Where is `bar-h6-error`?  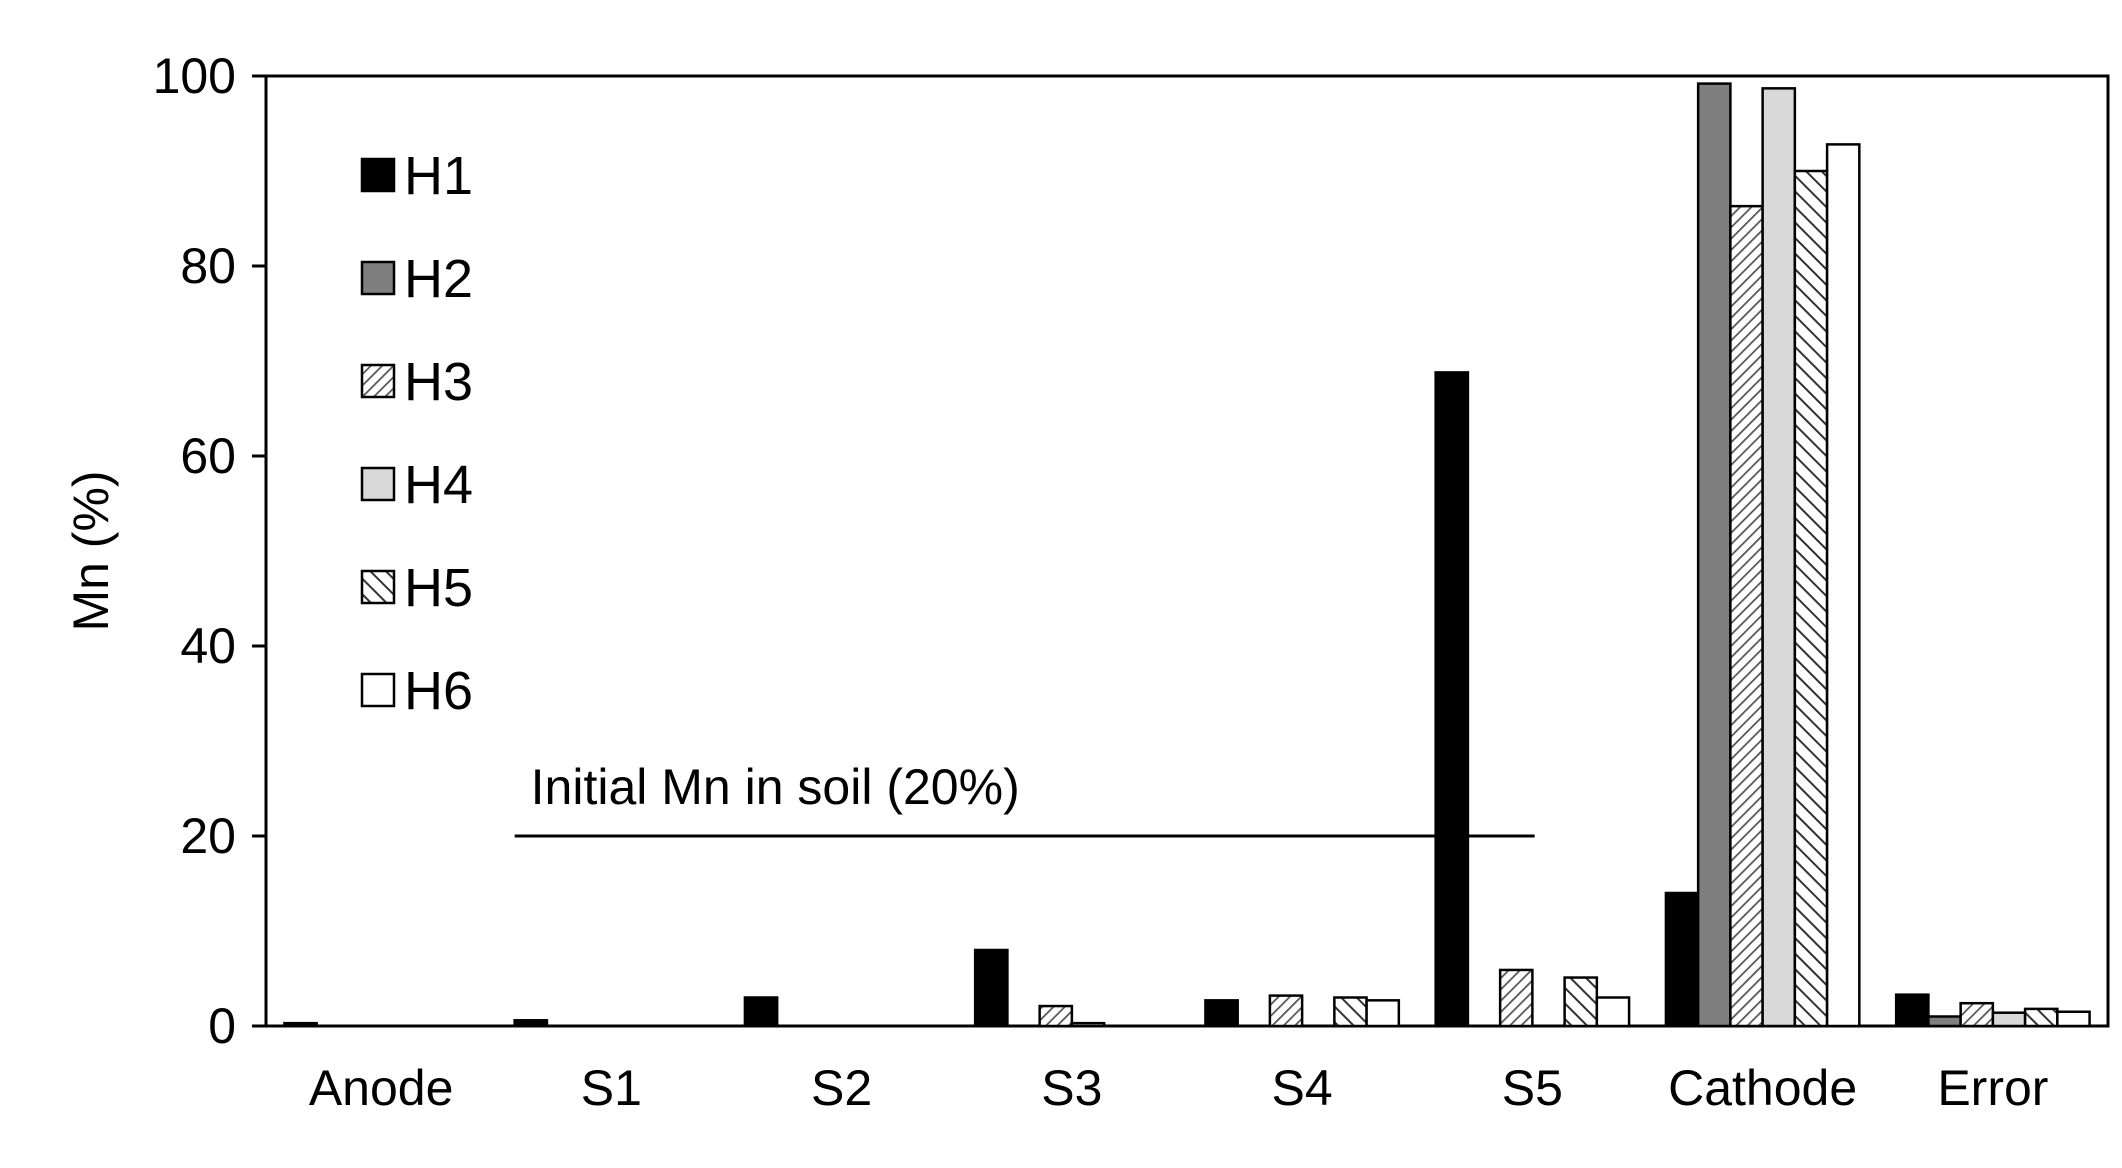 bar-h6-error is located at coordinates (2073, 1019).